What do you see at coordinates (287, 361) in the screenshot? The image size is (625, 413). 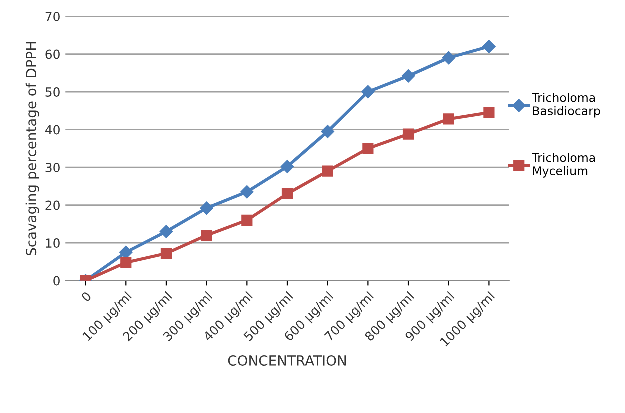 I see `x-axis-title: CONCENTRATION` at bounding box center [287, 361].